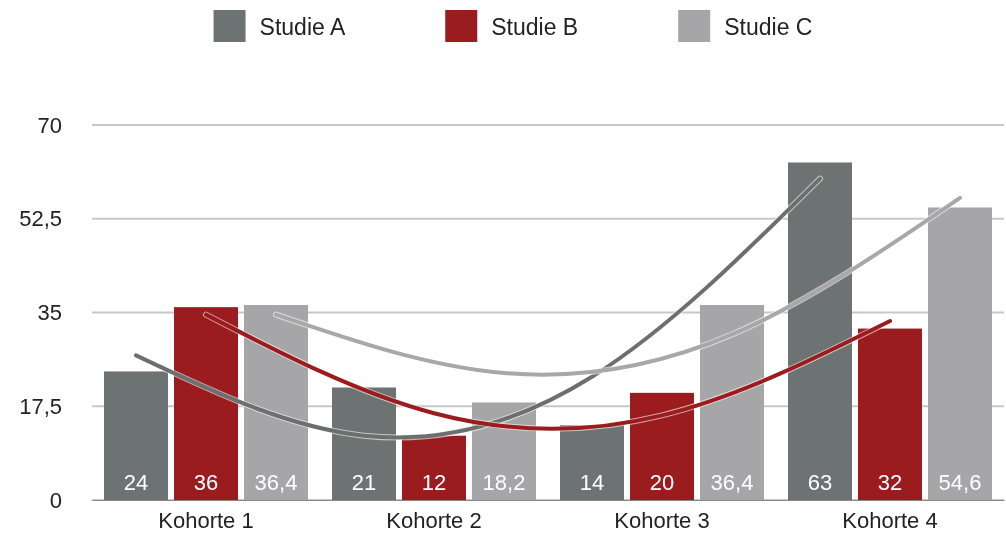  Describe the element at coordinates (662, 520) in the screenshot. I see `x-tick-label: Kohorte 3` at that location.